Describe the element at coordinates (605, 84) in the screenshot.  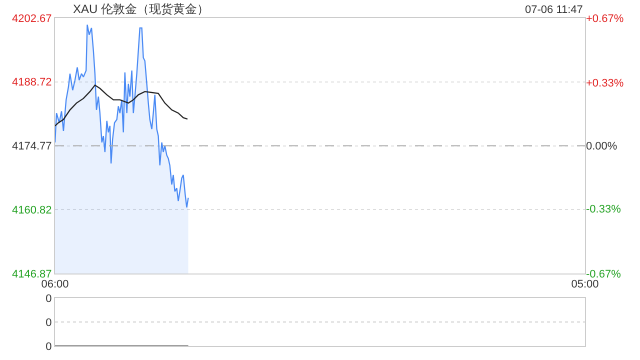
I see `y2-tick-label: +0.33%` at that location.